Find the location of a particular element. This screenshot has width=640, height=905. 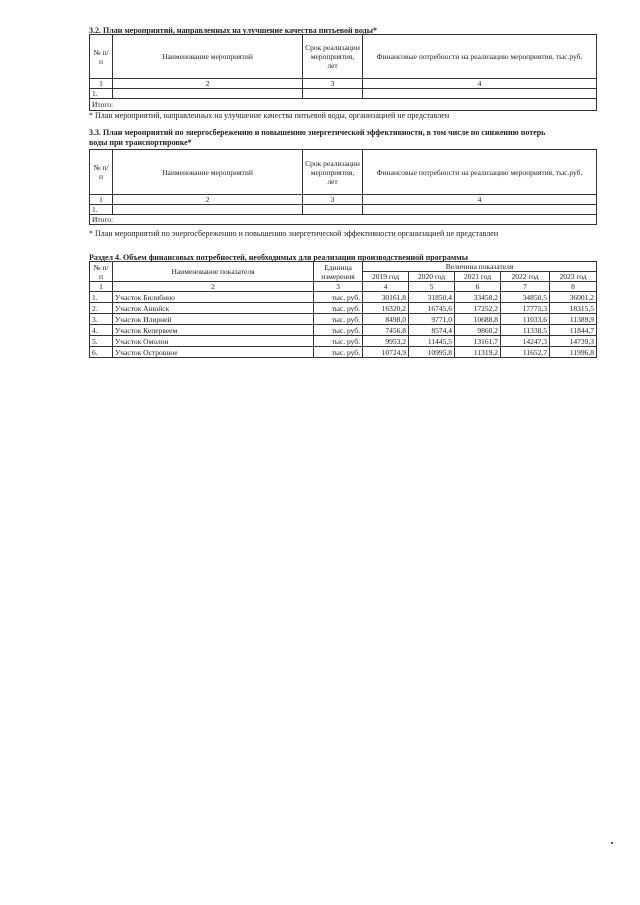

row-name: Участок Островное is located at coordinates (213, 352).